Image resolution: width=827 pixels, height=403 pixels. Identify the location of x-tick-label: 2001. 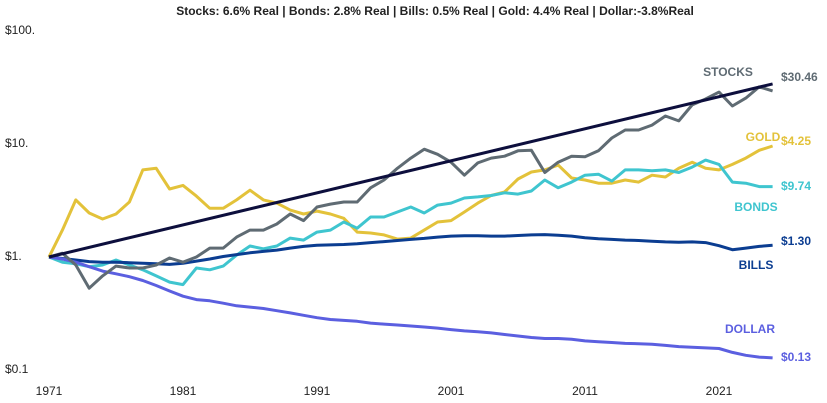
(451, 391).